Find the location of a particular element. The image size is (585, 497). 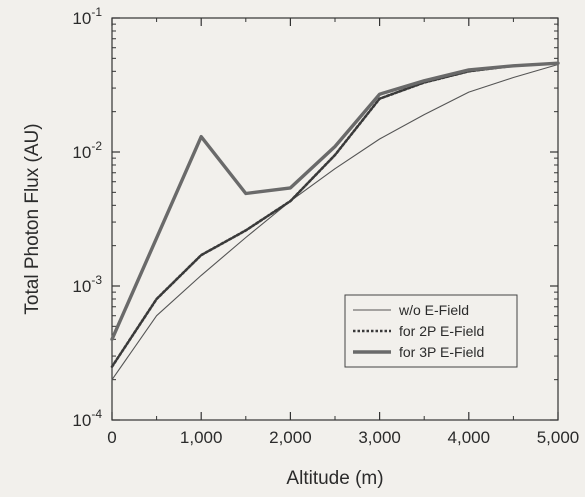

legend-box is located at coordinates (431, 331).